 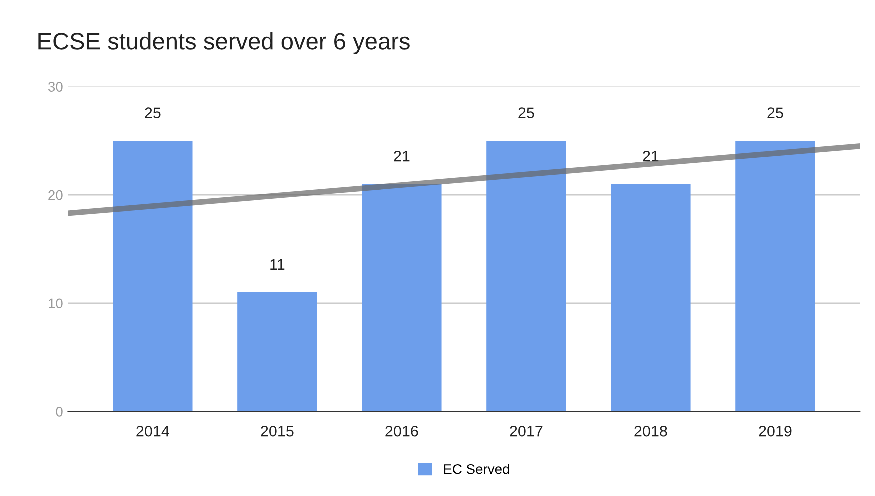 I want to click on x-tick-label: 2019, so click(x=775, y=431).